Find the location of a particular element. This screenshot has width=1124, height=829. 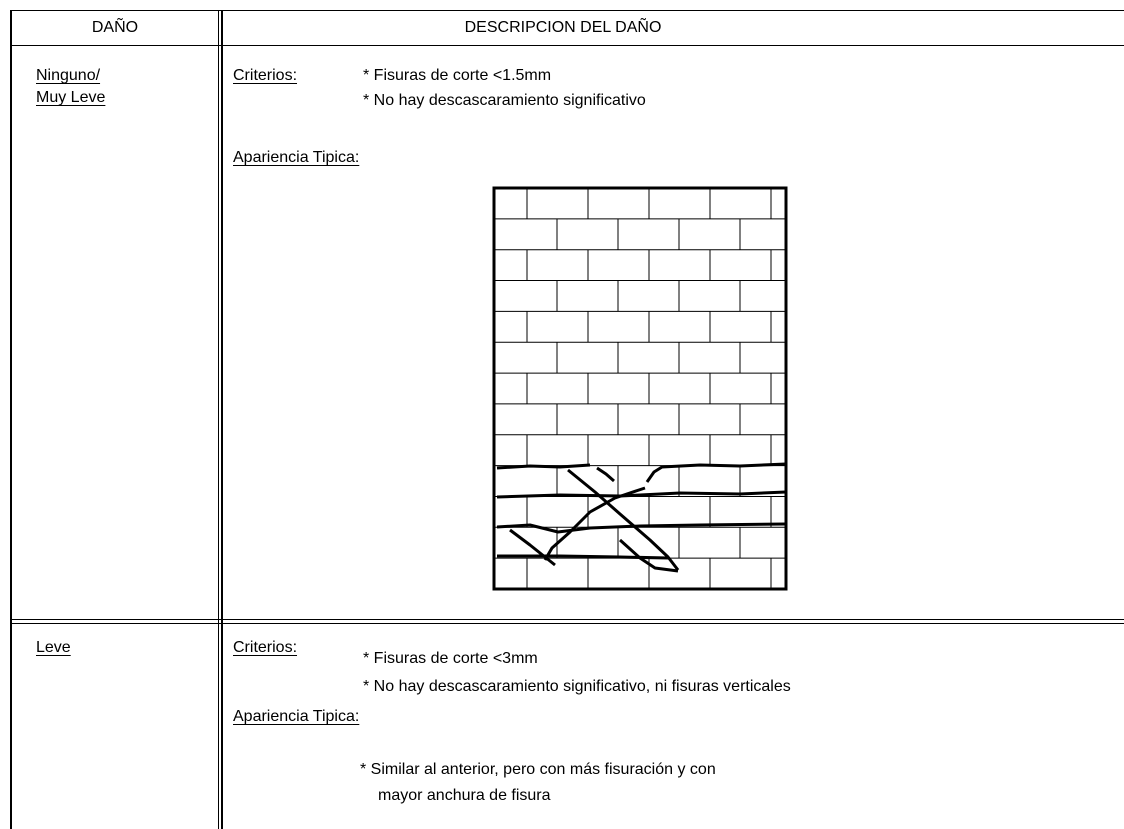

cracks is located at coordinates (641, 517).